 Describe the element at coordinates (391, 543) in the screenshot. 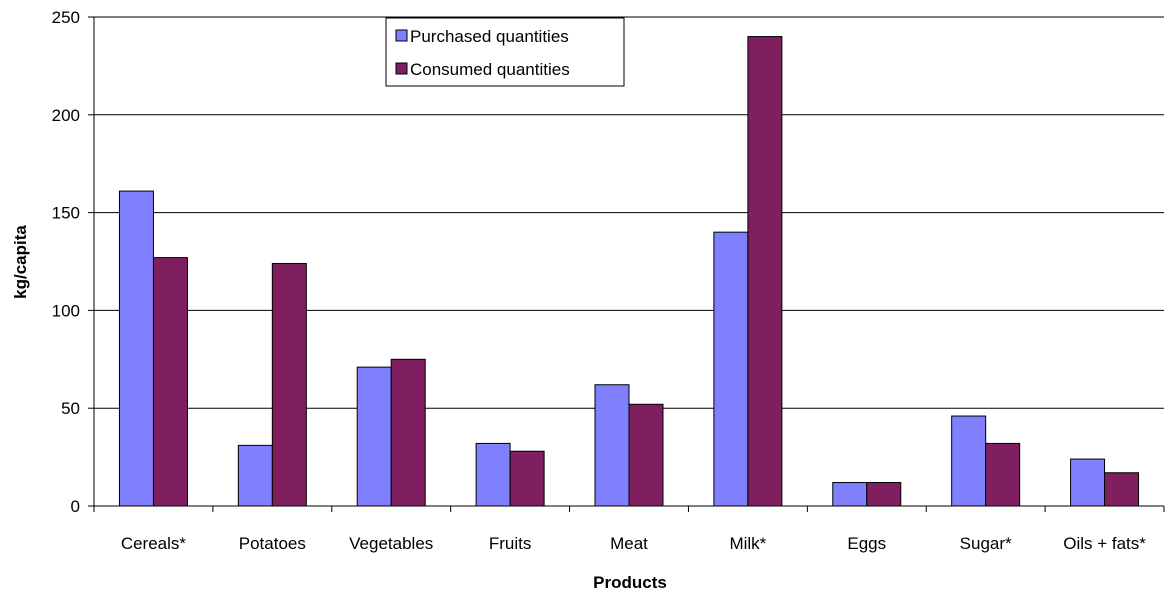

I see `x-category-label: Vegetables` at that location.